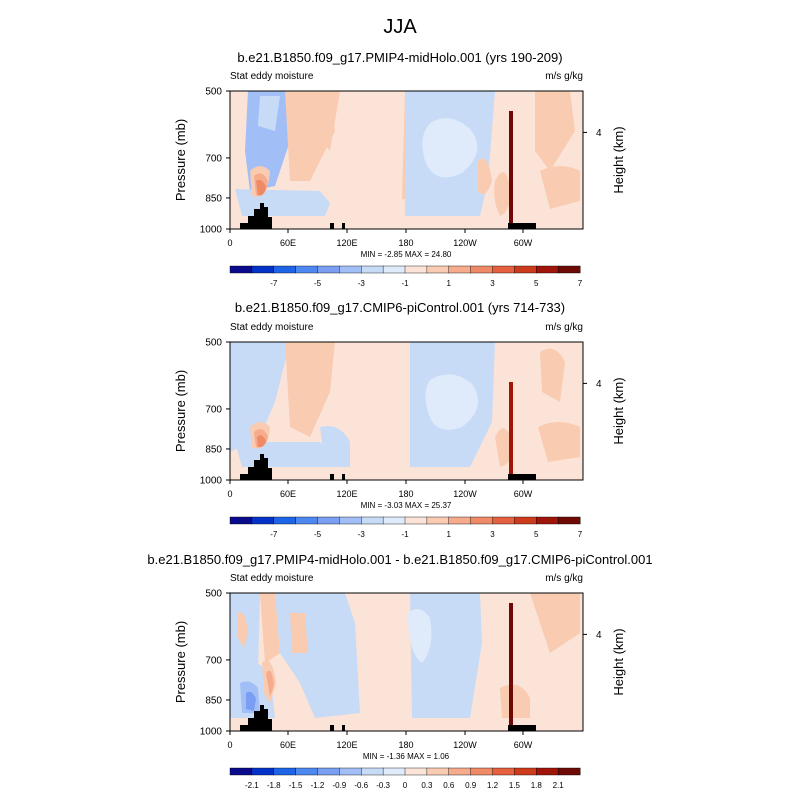  What do you see at coordinates (580, 283) in the screenshot?
I see `colorbar-label: 7` at bounding box center [580, 283].